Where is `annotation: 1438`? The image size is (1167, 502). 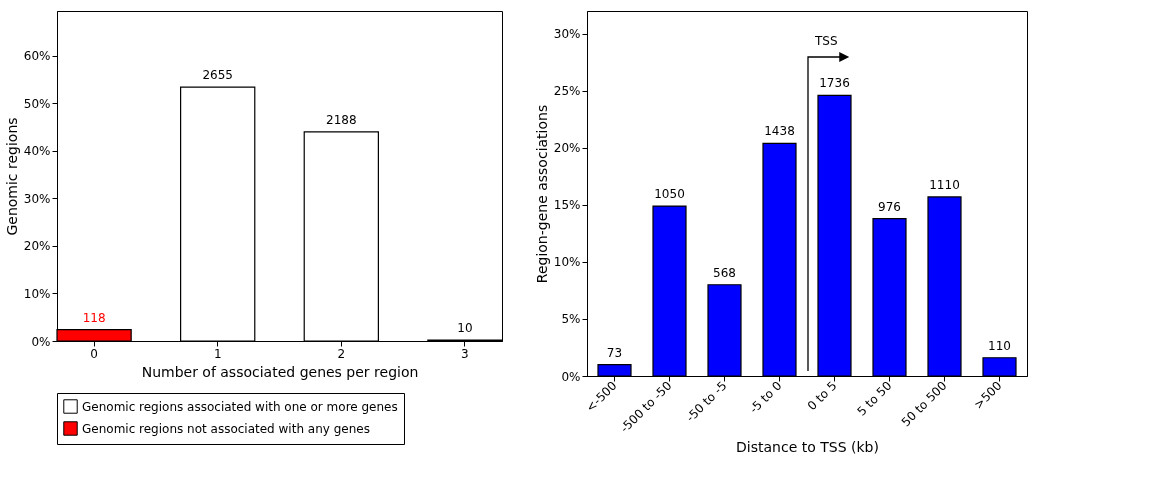 annotation: 1438 is located at coordinates (779, 131).